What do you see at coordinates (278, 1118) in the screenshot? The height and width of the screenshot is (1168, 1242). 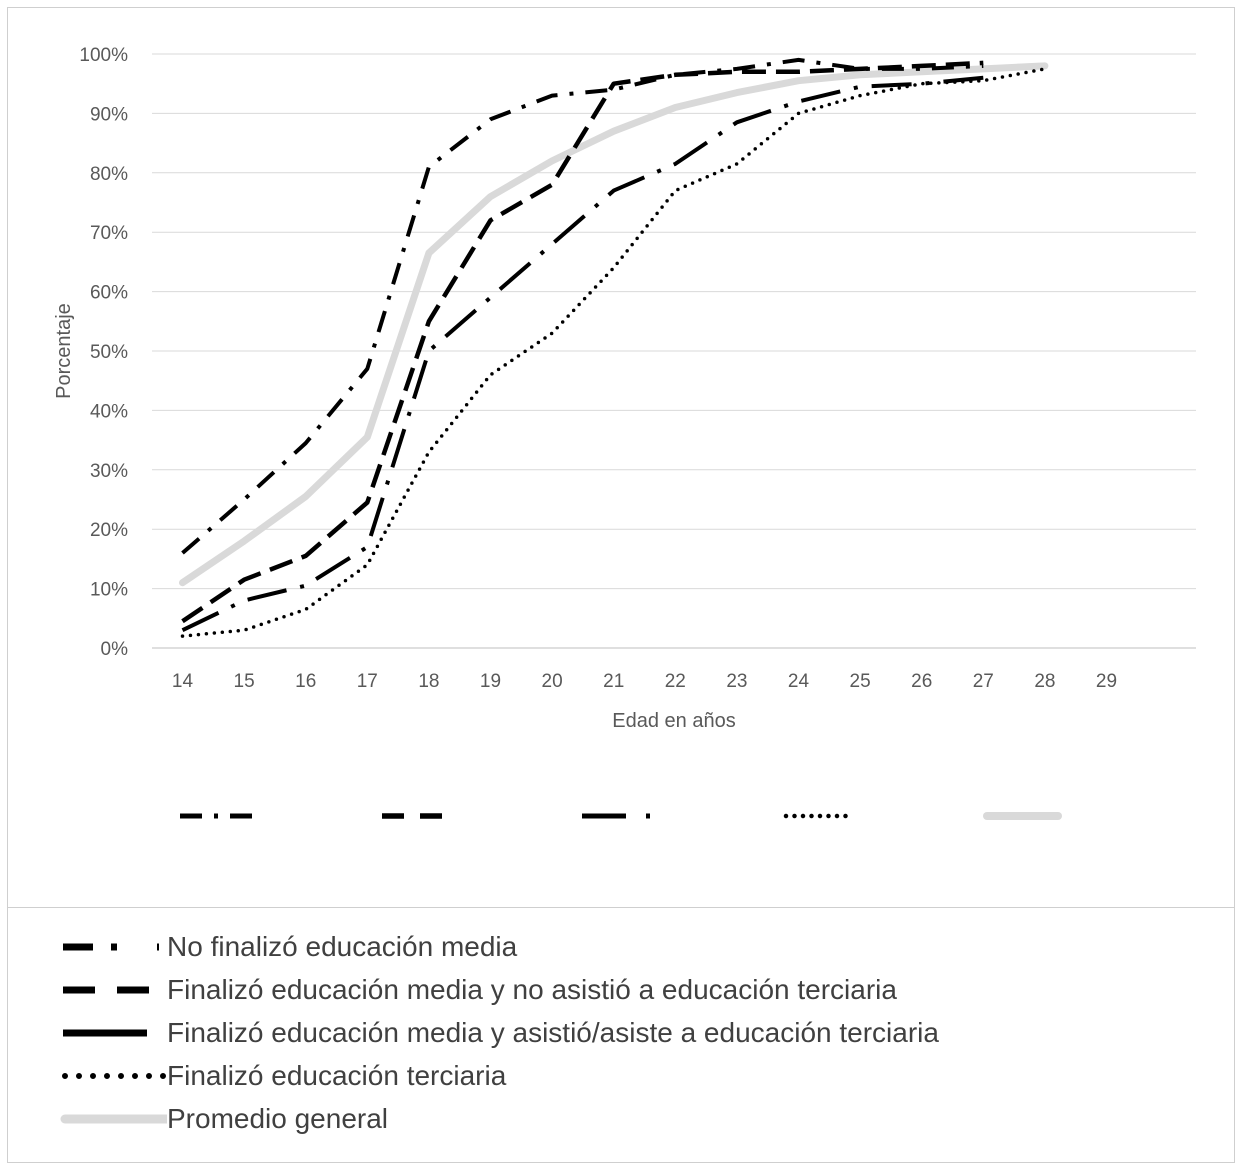 I see `legend-label: Promedio general` at bounding box center [278, 1118].